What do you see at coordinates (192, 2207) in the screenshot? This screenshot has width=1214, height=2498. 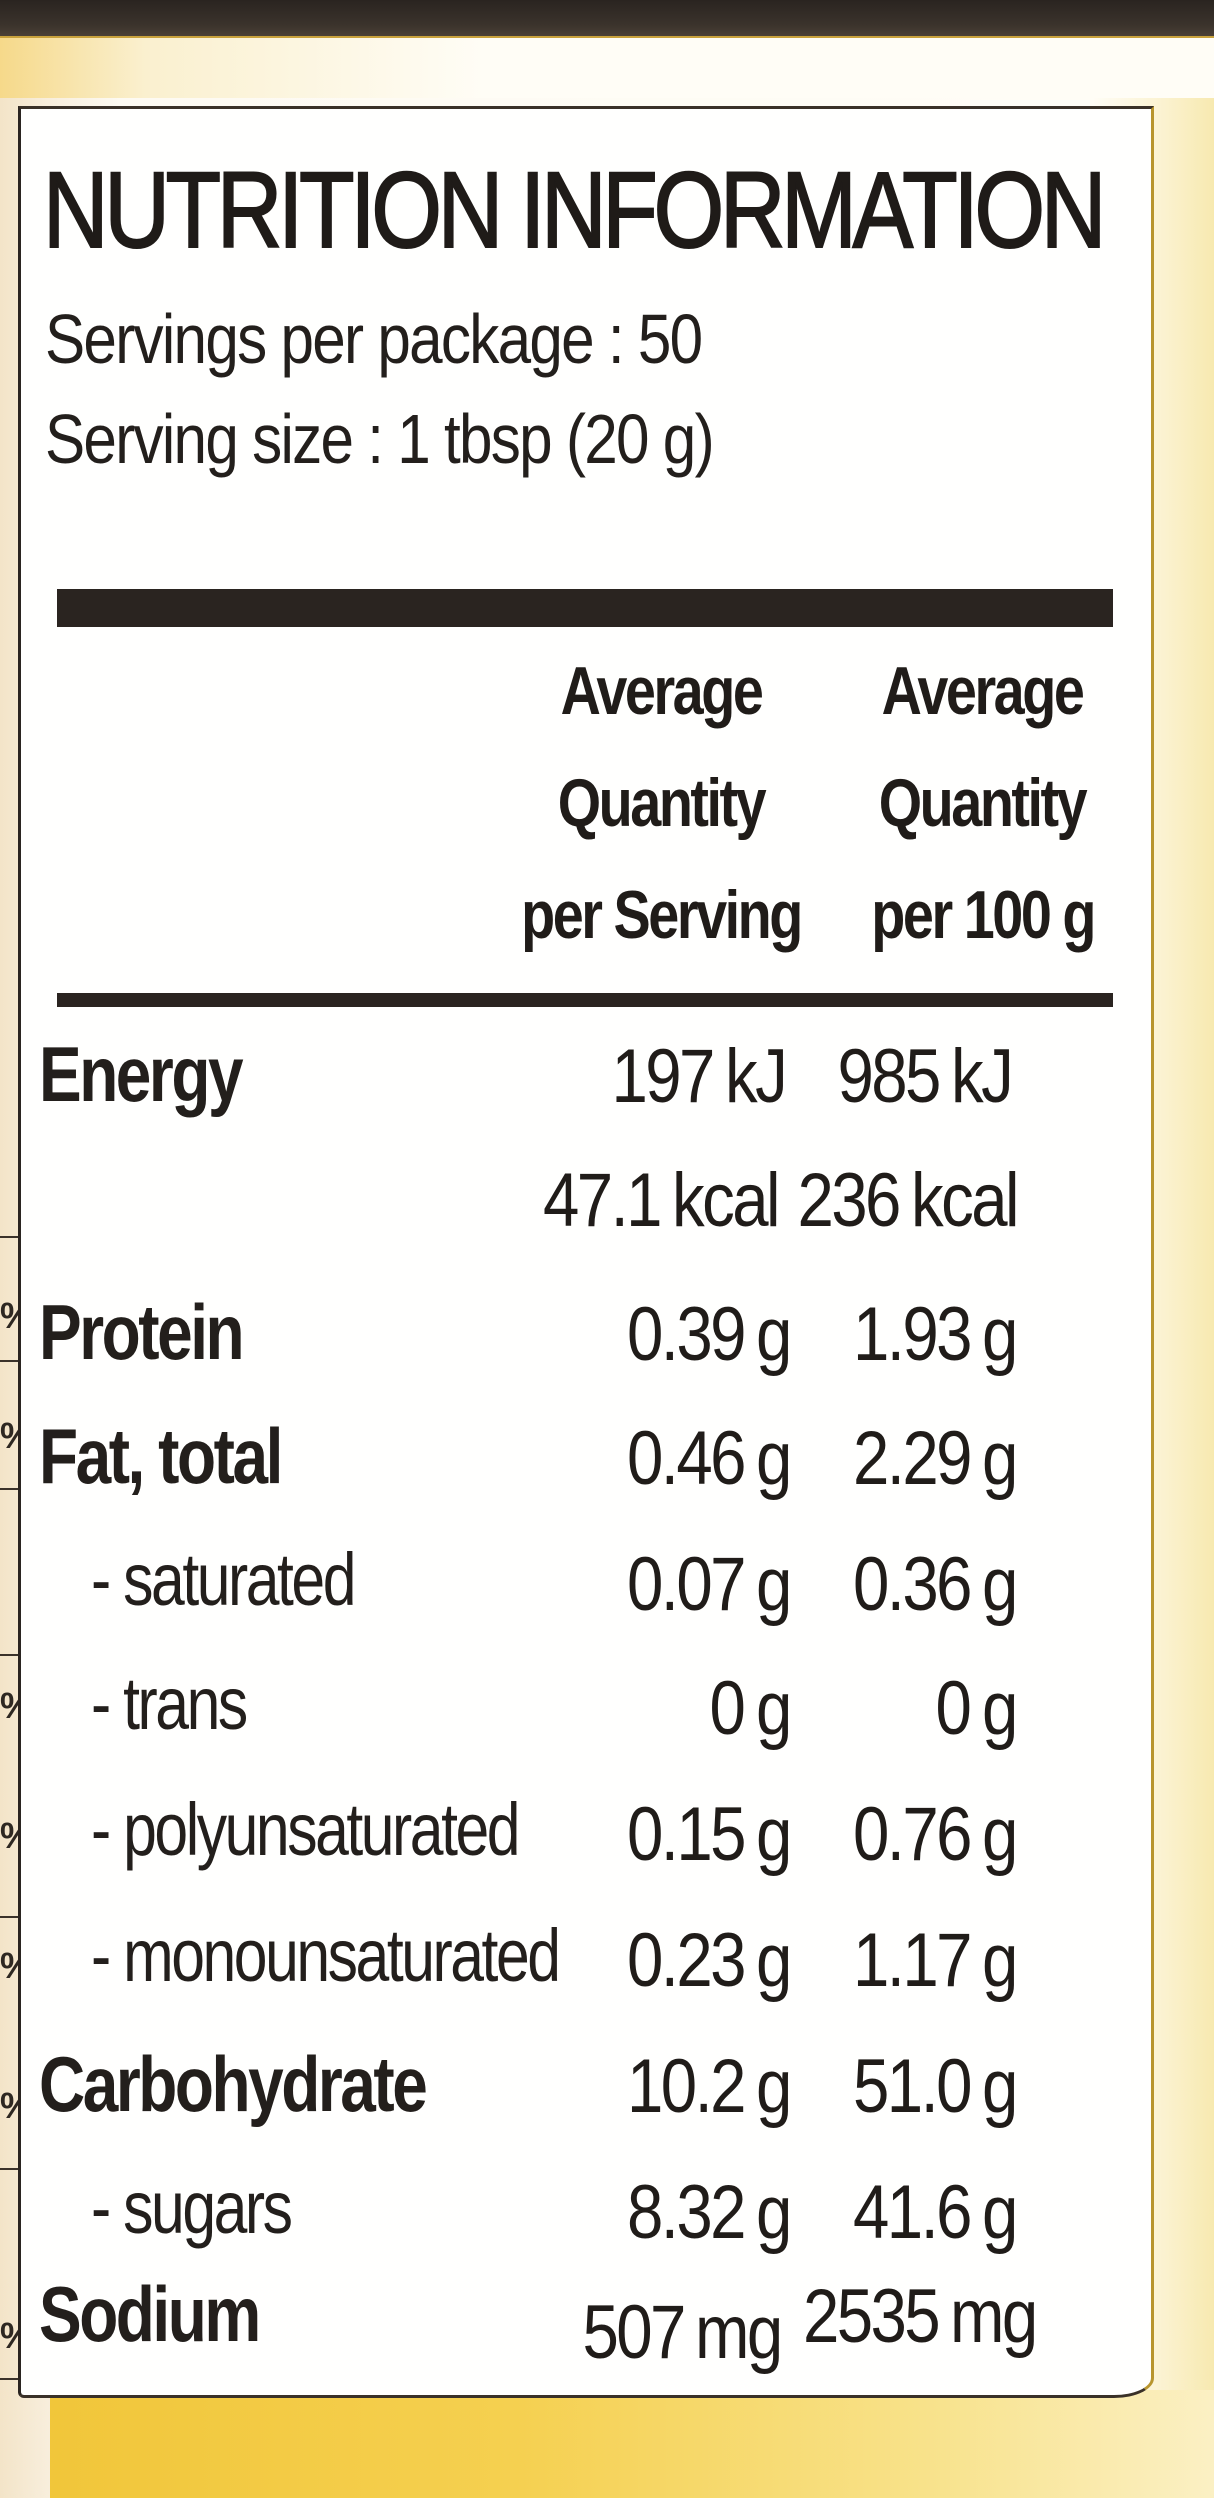 I see `nutrient-label: - sugars` at bounding box center [192, 2207].